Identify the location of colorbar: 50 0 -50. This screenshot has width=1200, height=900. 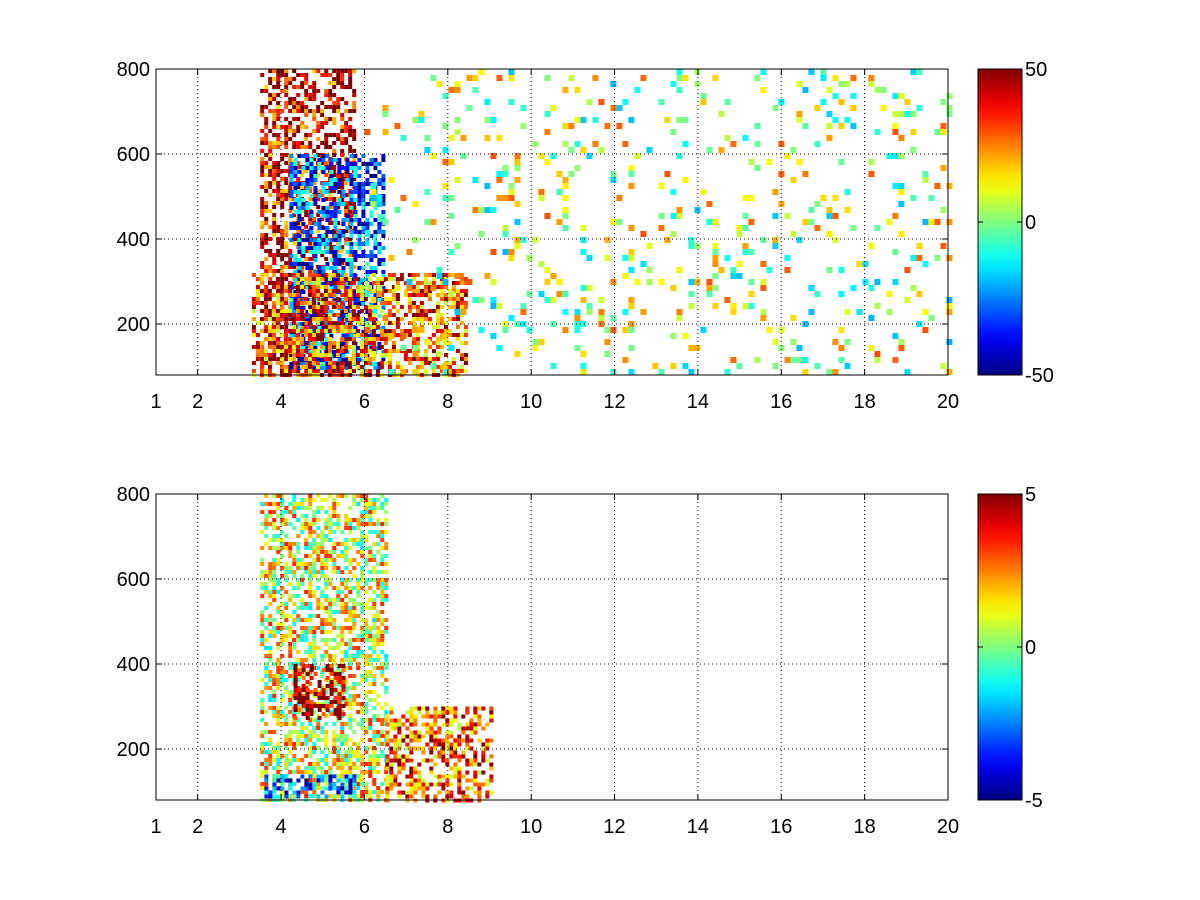
(1015, 223).